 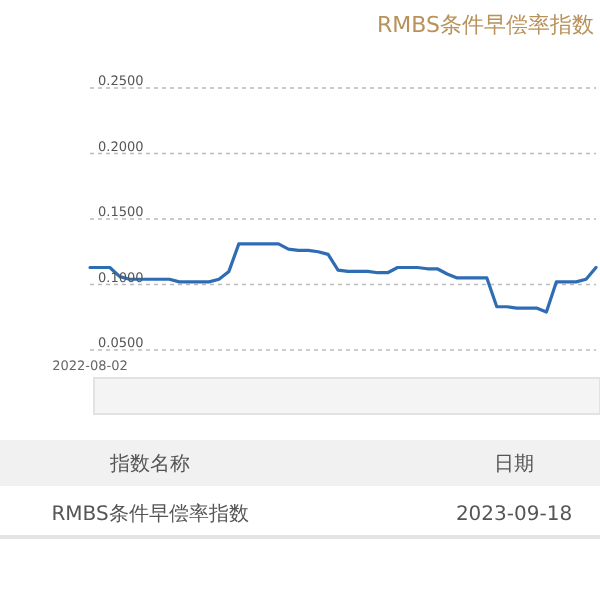 What do you see at coordinates (485, 25) in the screenshot?
I see `chart-title: RMBS条件早偿率指数` at bounding box center [485, 25].